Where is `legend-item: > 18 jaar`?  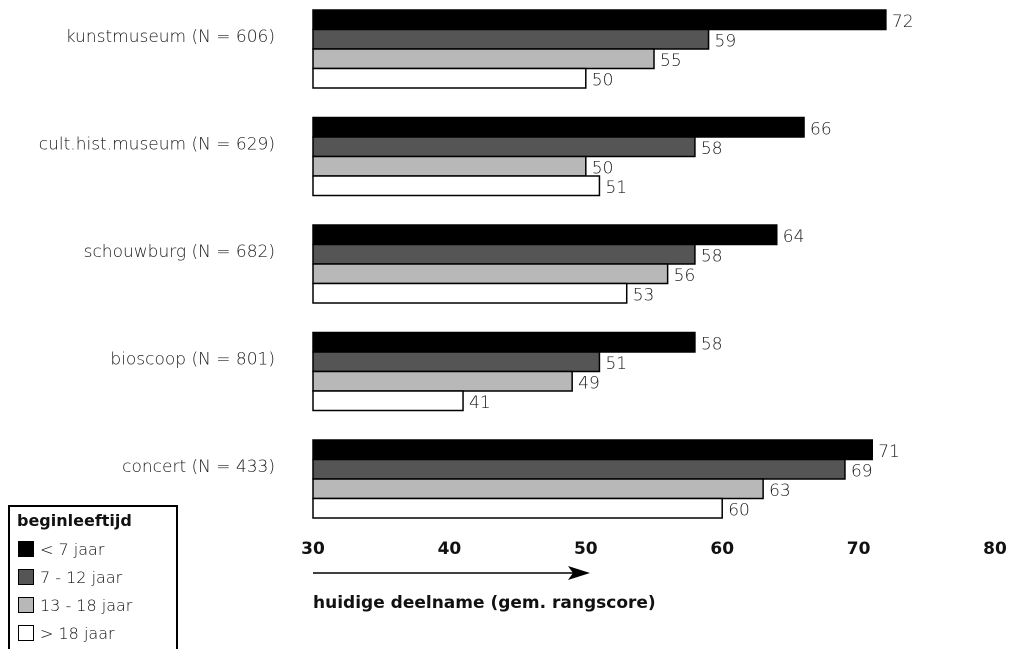
legend-item: > 18 jaar is located at coordinates (93, 633).